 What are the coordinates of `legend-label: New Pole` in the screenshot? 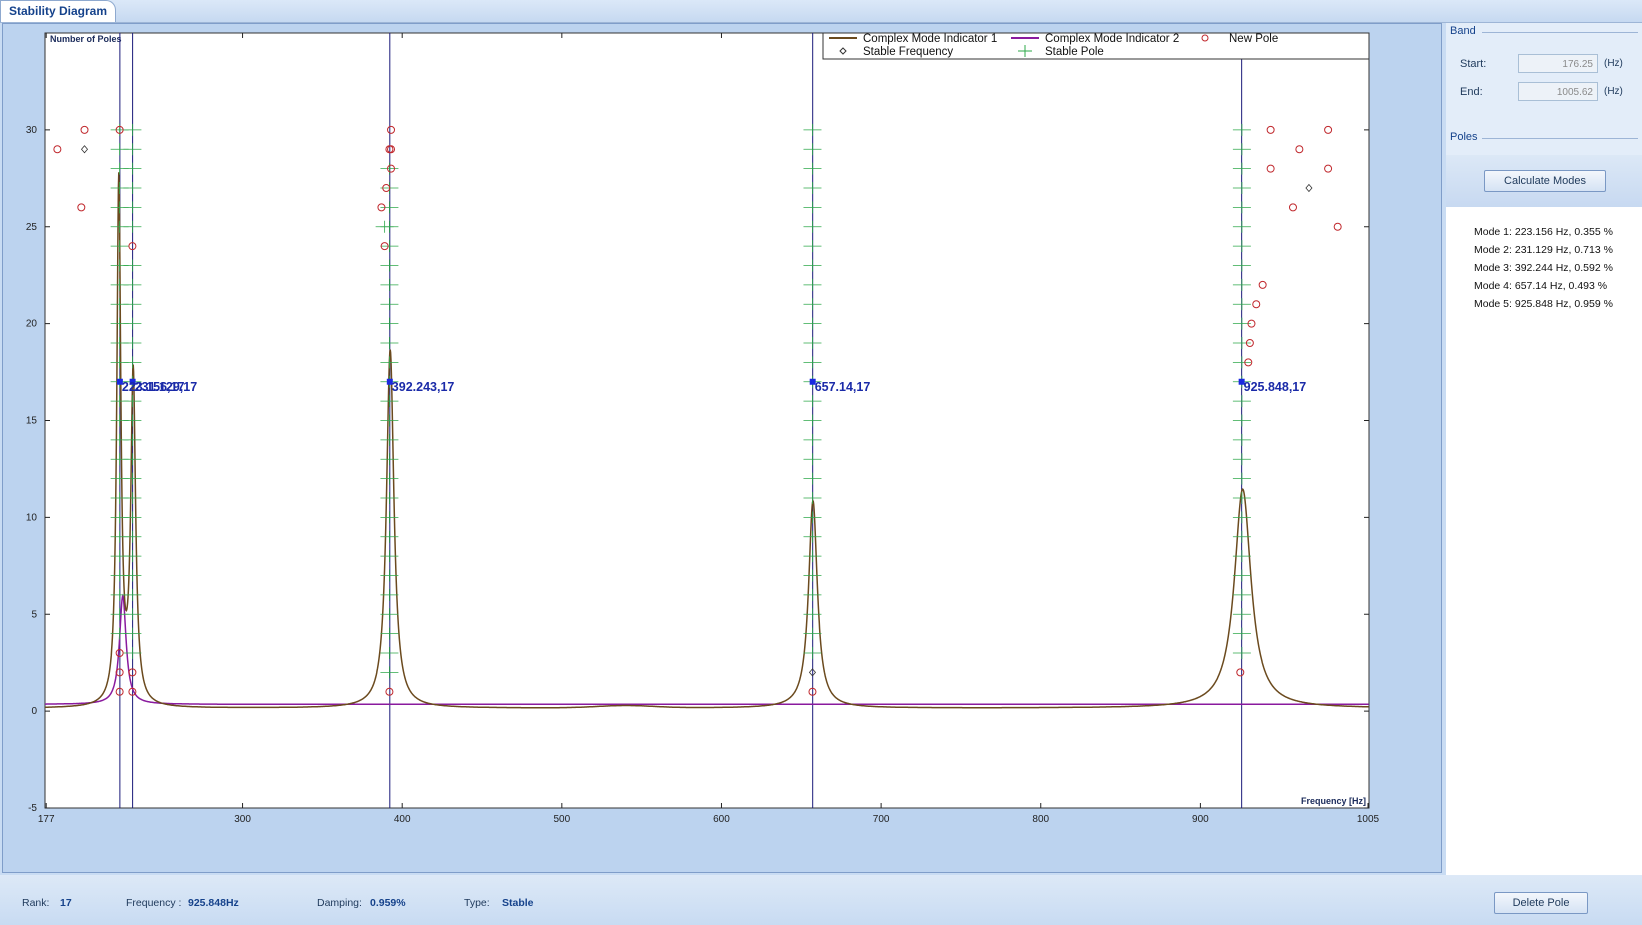 It's located at (1253, 39).